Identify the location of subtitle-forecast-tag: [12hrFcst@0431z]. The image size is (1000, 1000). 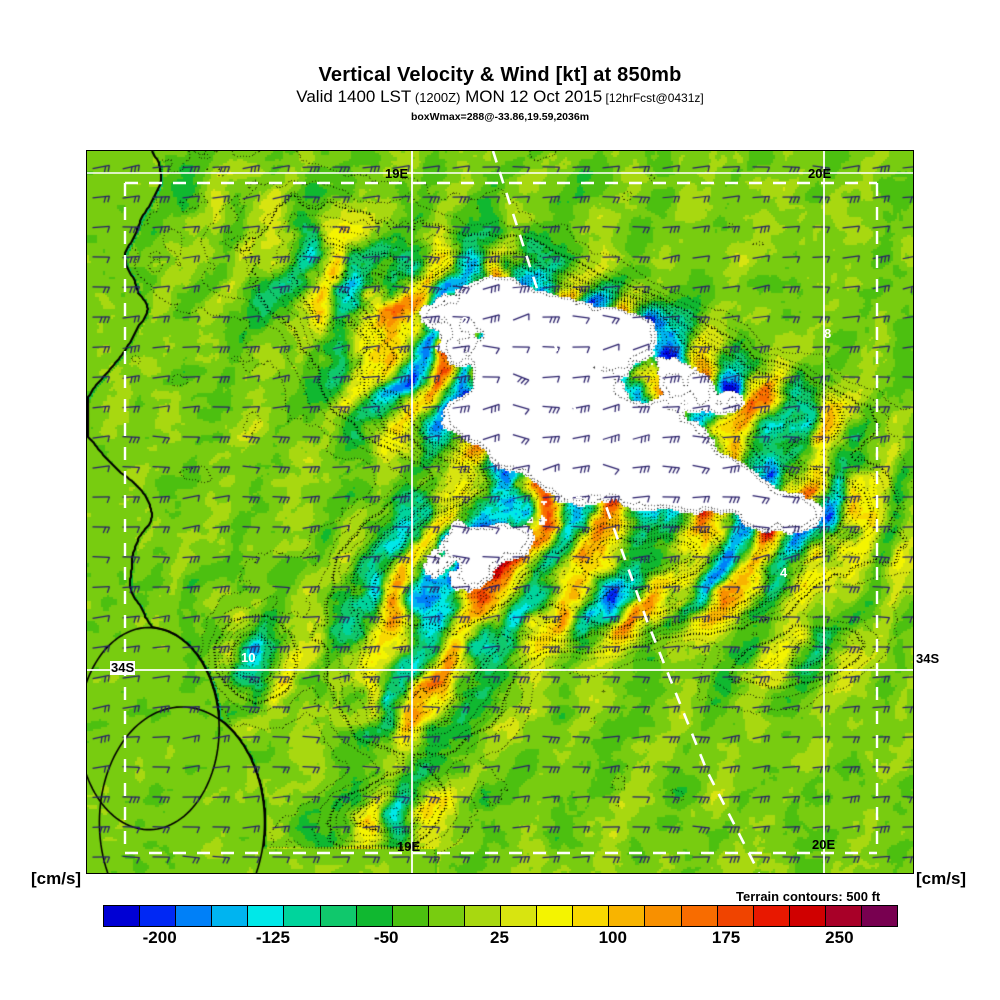
(654, 98).